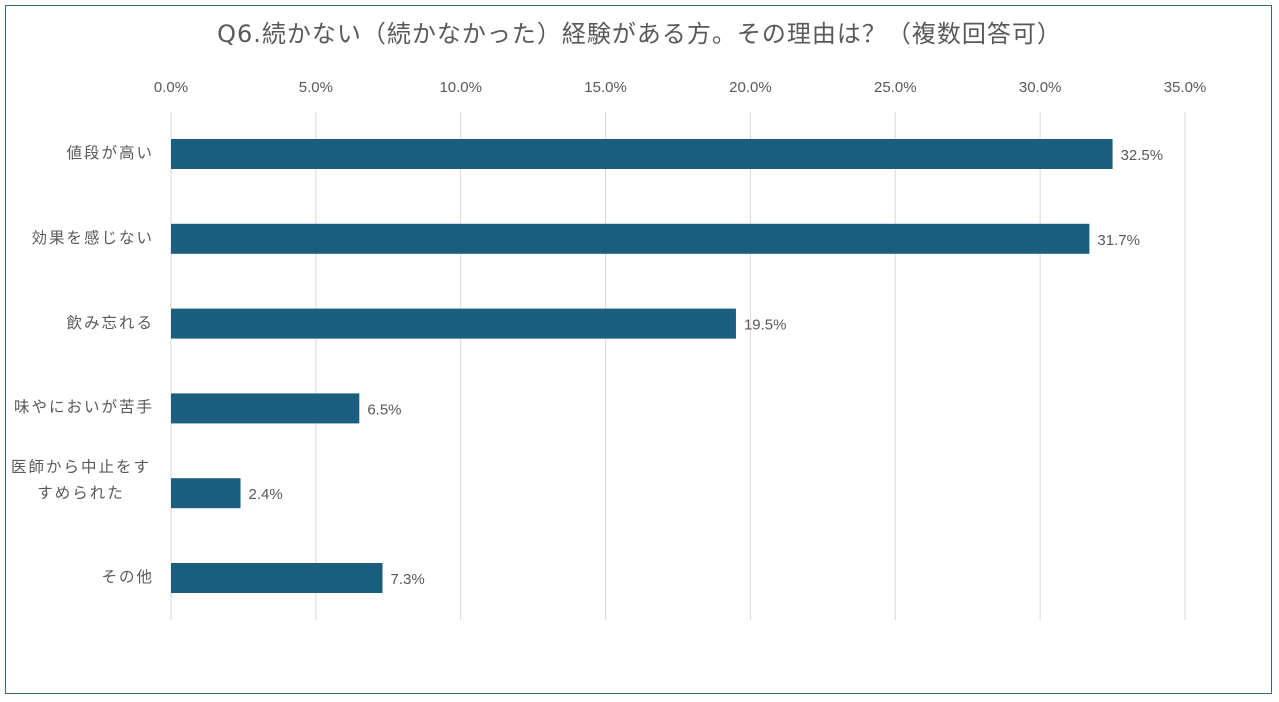 This screenshot has height=702, width=1279. Describe the element at coordinates (750, 87) in the screenshot. I see `x-tick-label: 20.0%` at that location.